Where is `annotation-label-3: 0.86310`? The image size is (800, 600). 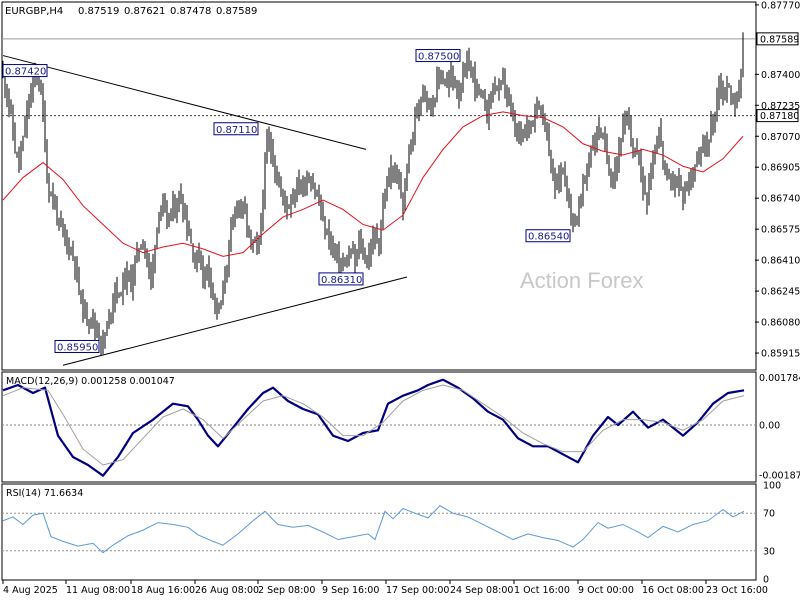
annotation-label-3: 0.86310 is located at coordinates (341, 280).